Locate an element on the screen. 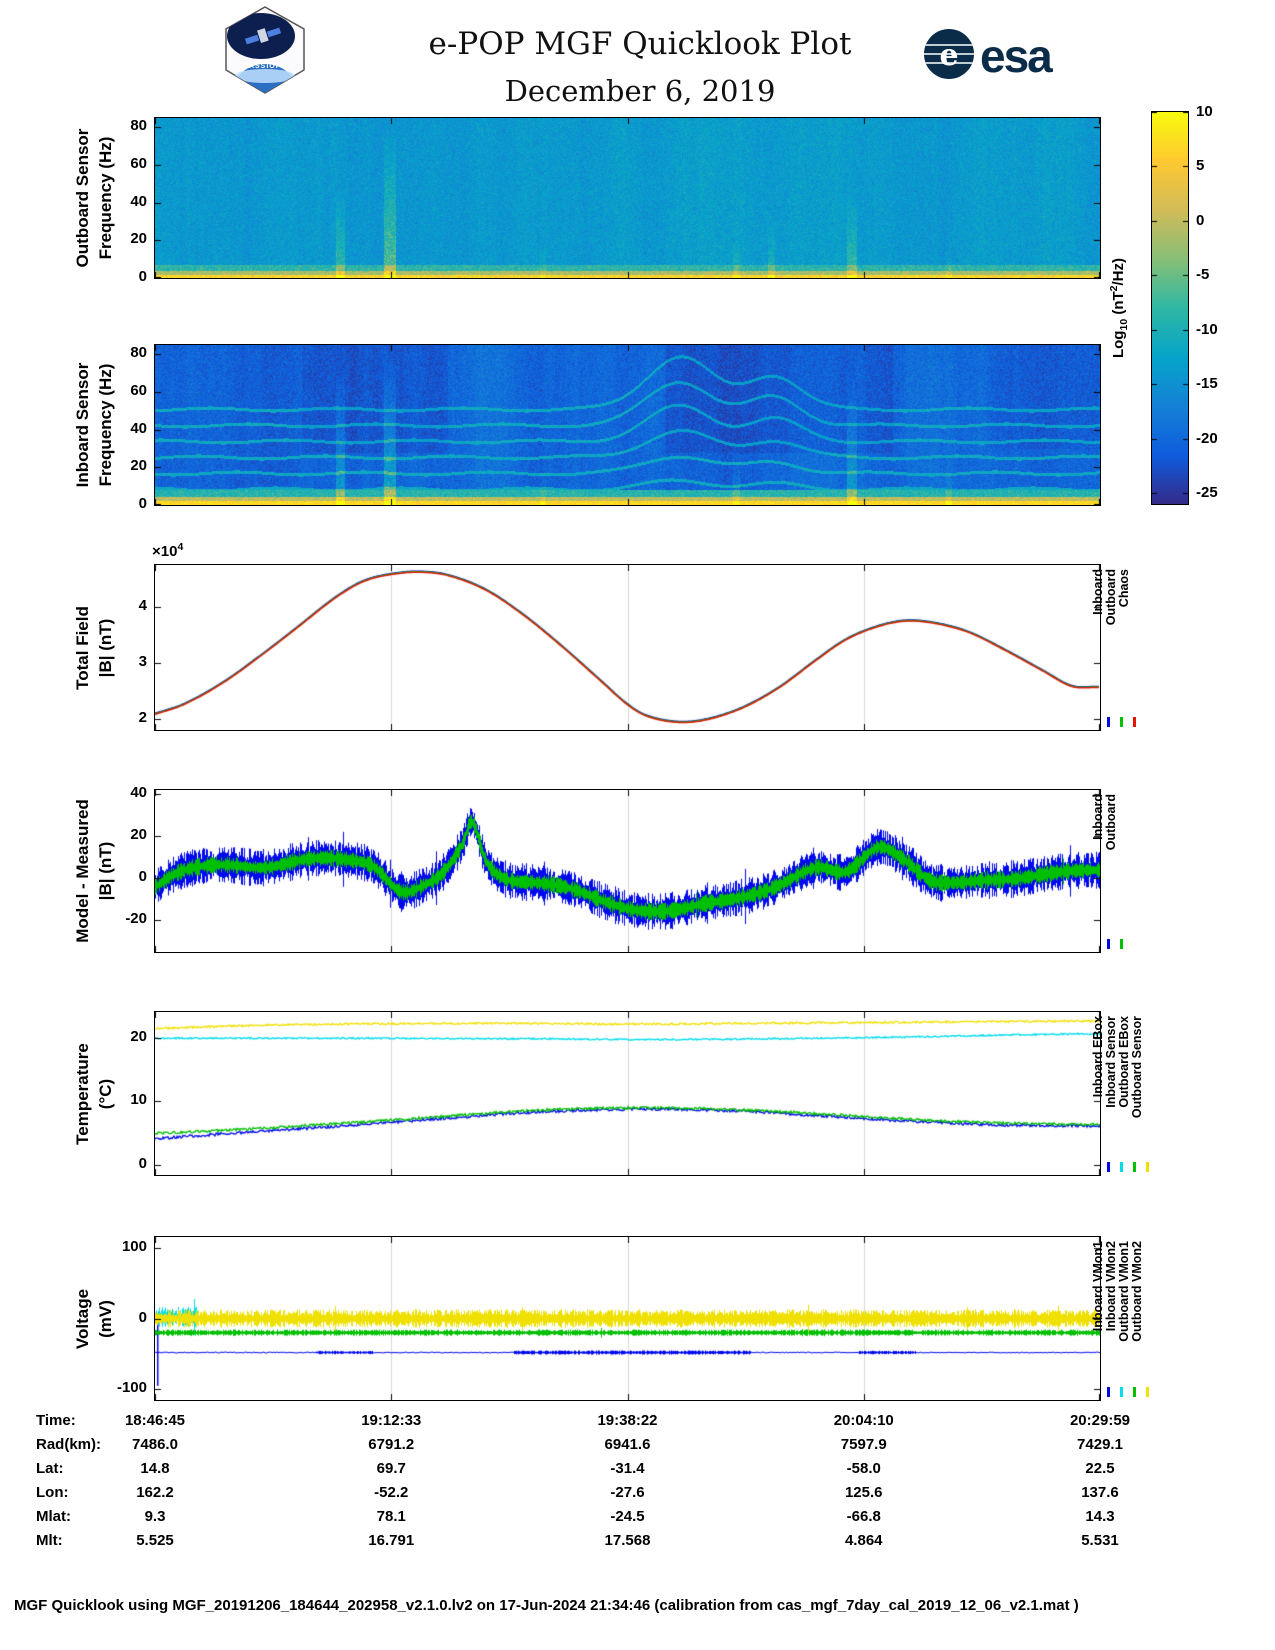 This screenshot has height=1650, width=1275. legend-label: Chaos is located at coordinates (1124, 588).